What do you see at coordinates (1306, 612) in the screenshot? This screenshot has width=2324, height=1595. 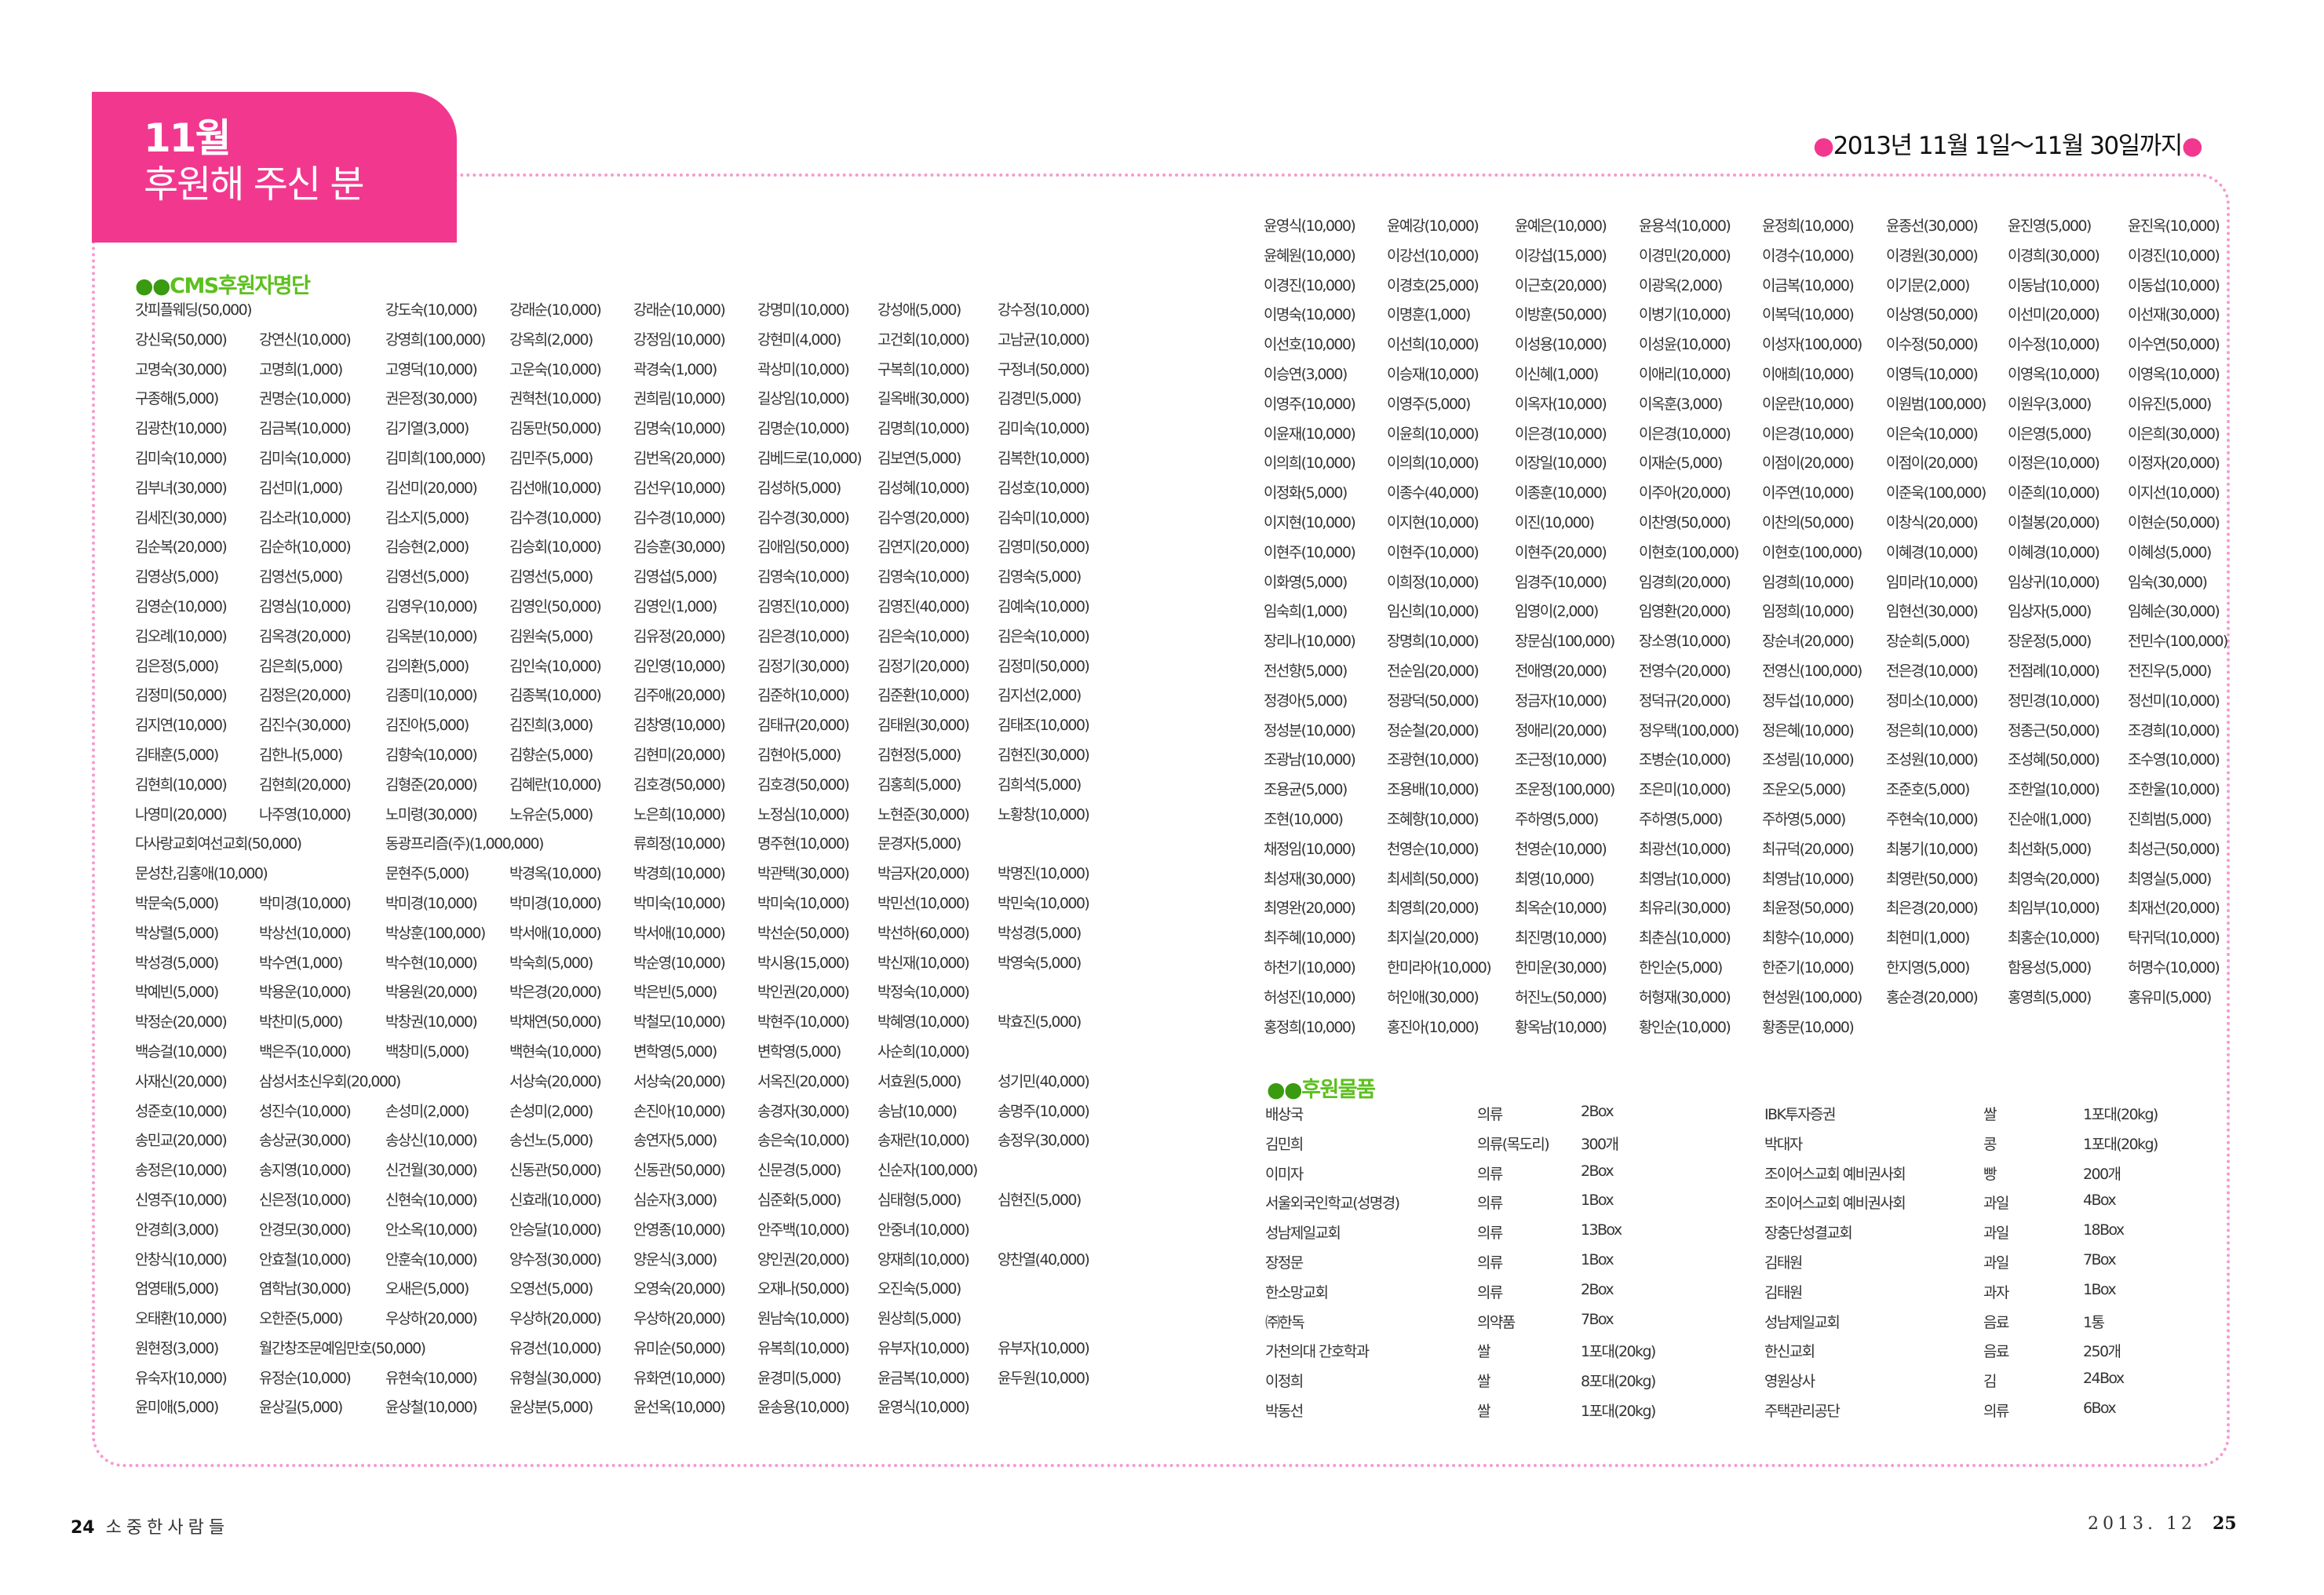 I see `donor-entry: 임숙희(1,000)` at bounding box center [1306, 612].